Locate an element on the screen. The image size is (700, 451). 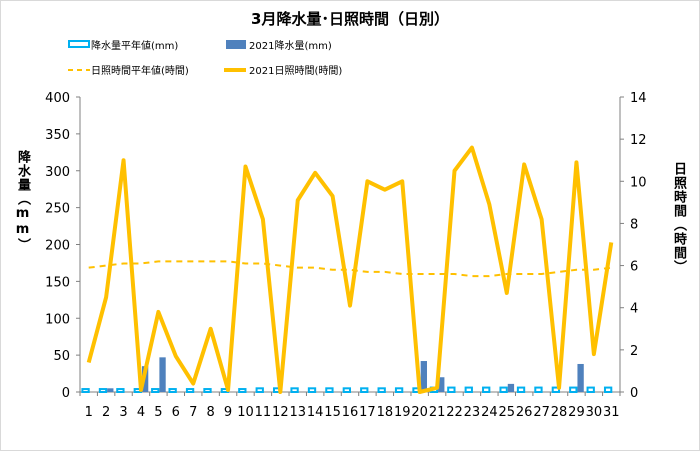
line-sunshine-normal is located at coordinates (350, 269).